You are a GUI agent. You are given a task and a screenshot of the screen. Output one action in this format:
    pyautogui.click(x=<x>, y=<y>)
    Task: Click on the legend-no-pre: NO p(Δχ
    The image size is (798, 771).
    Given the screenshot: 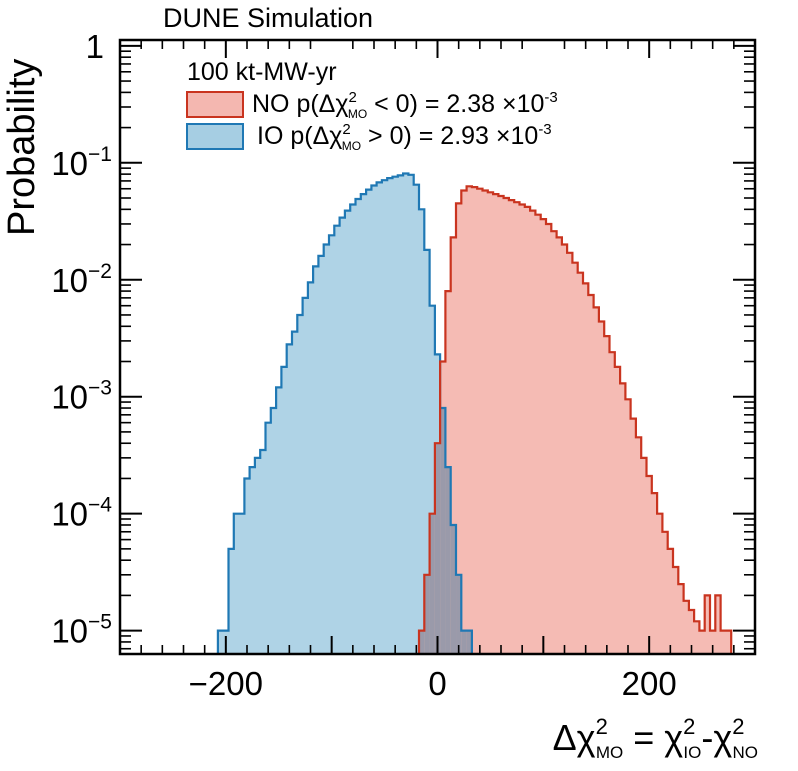 What is the action you would take?
    pyautogui.click(x=300, y=104)
    